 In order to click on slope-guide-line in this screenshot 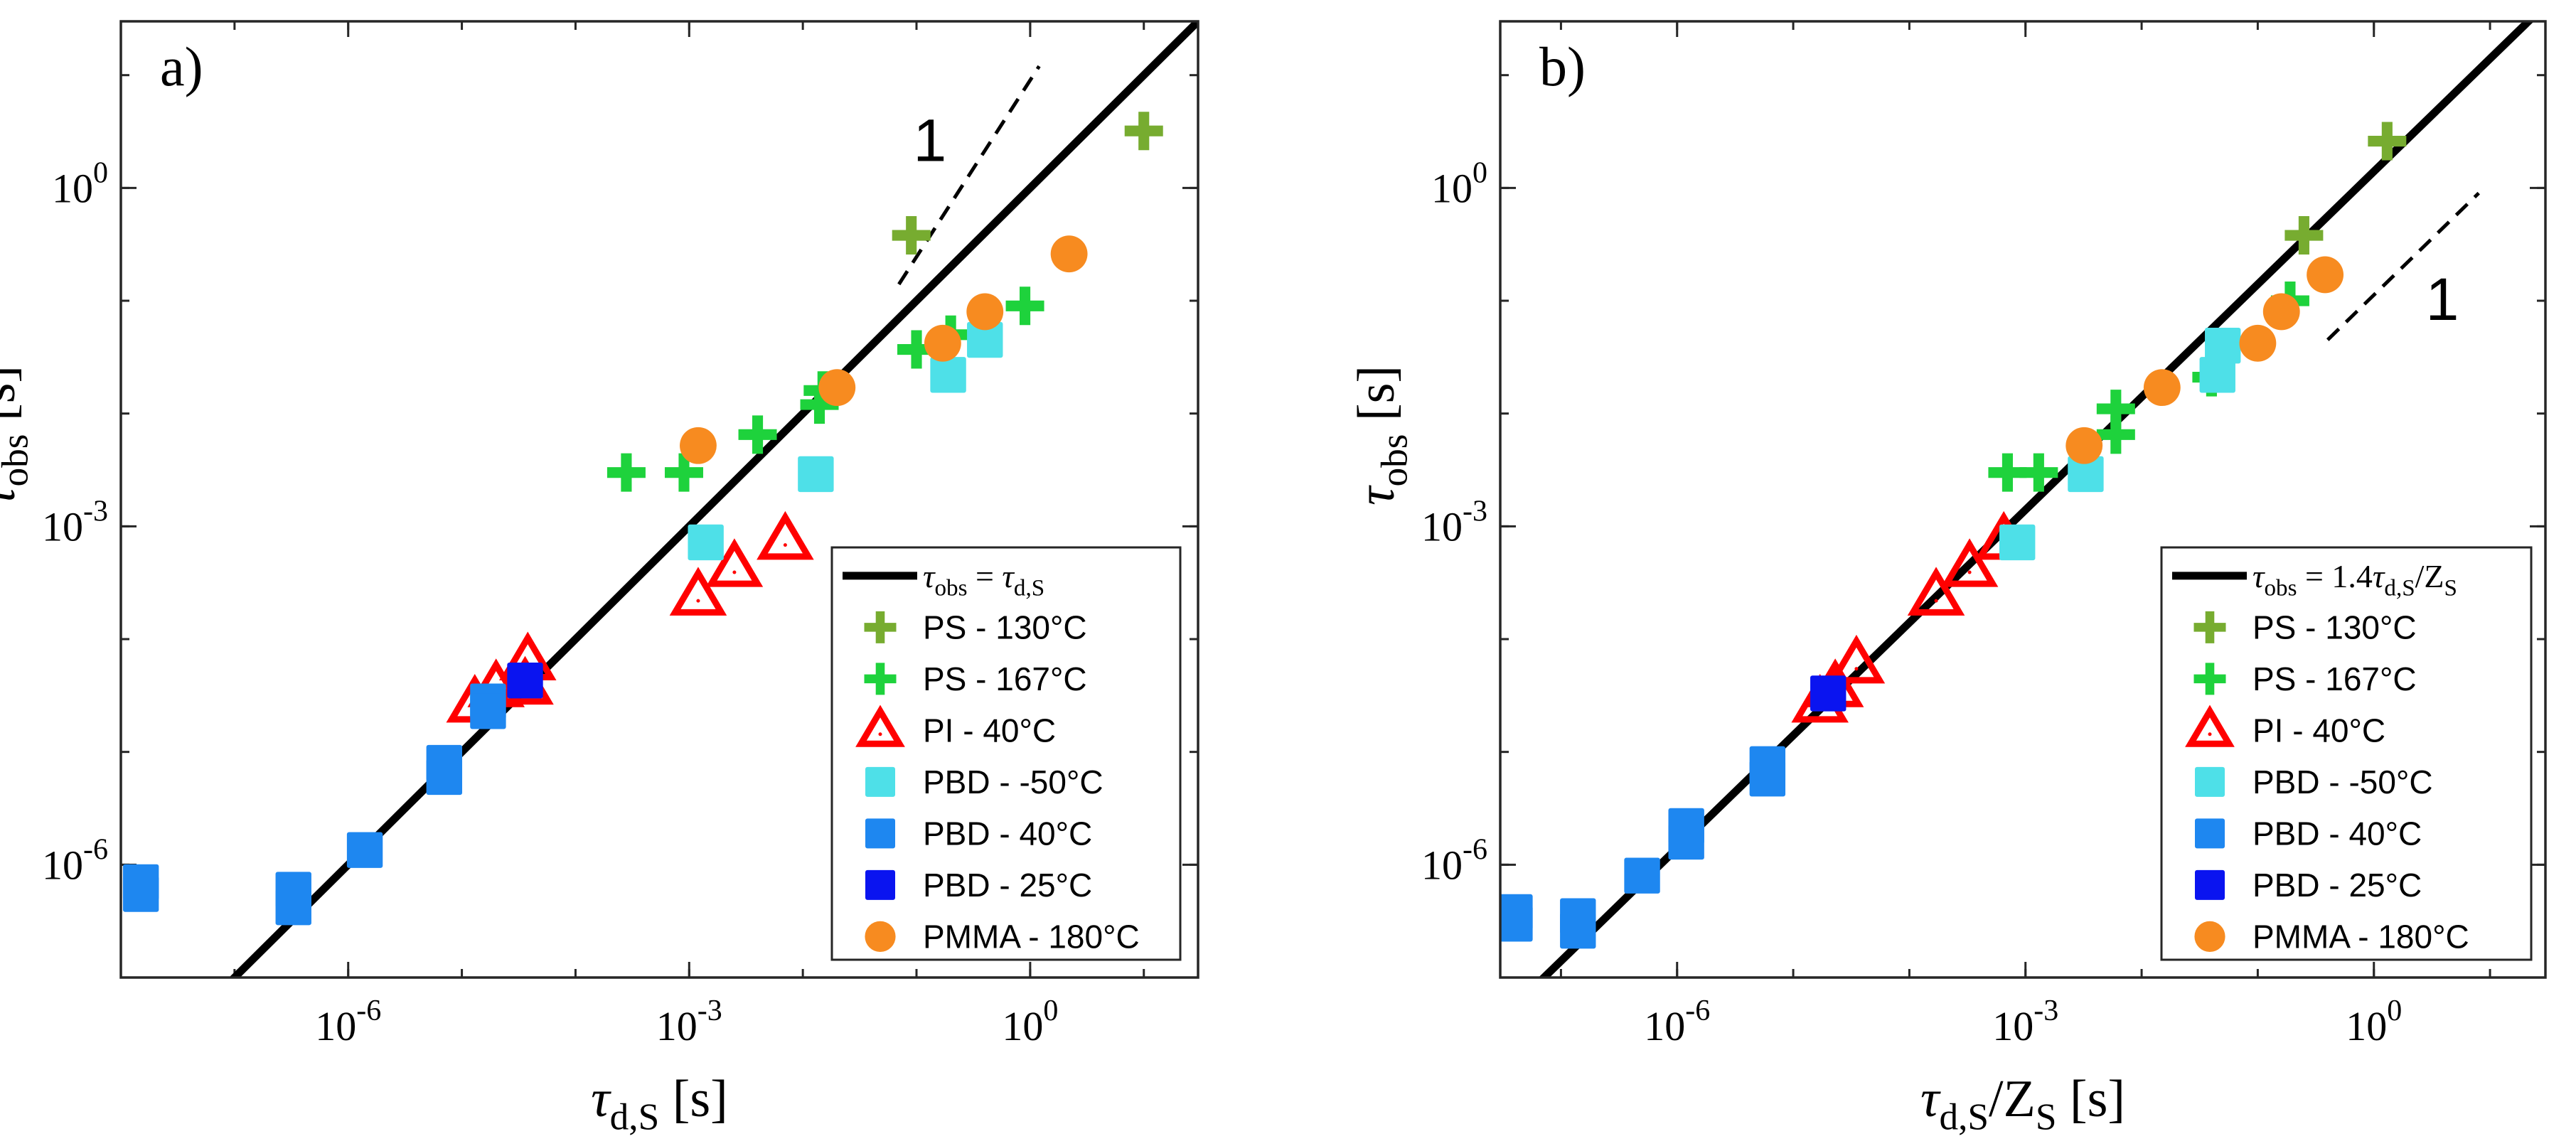, I will do `click(2403, 266)`.